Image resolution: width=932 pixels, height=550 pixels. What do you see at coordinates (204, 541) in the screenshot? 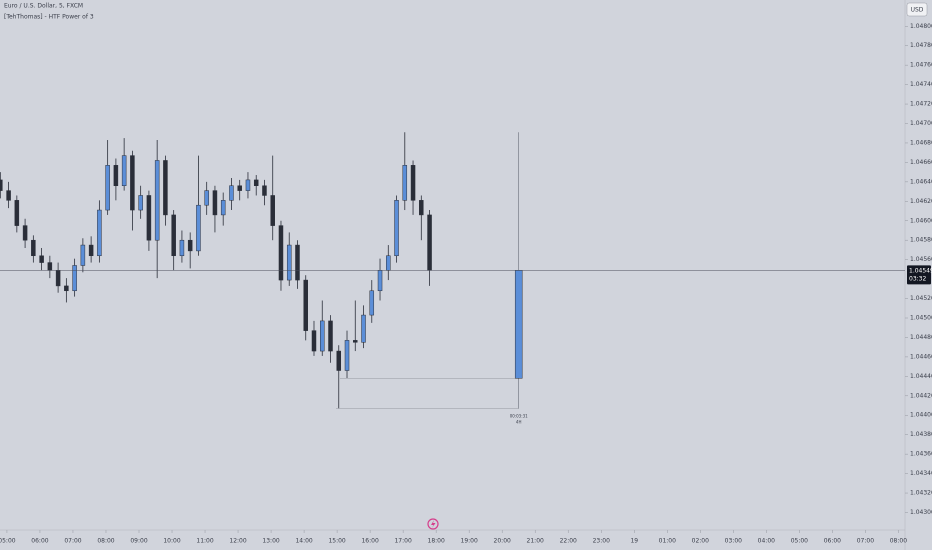
I see `x-tick-label: 11:00` at bounding box center [204, 541].